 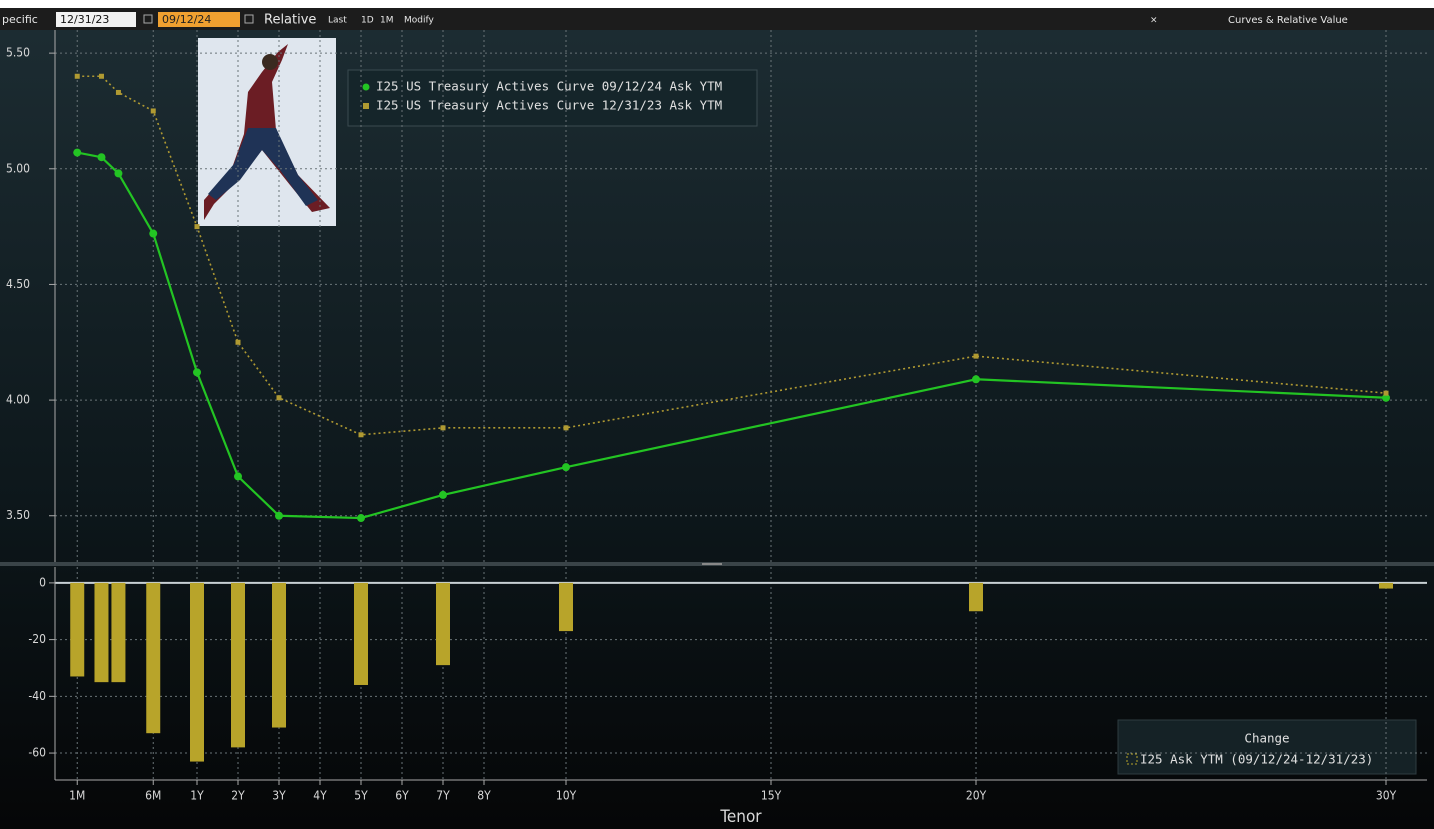 I want to click on close-button: ×, so click(x=1154, y=21).